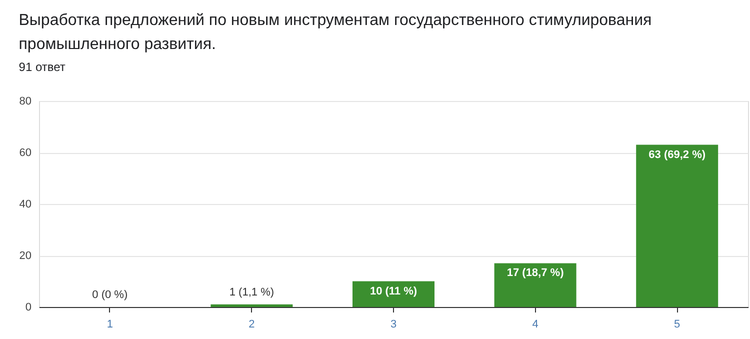 The image size is (750, 339). I want to click on data-label: 0 (0 %), so click(110, 295).